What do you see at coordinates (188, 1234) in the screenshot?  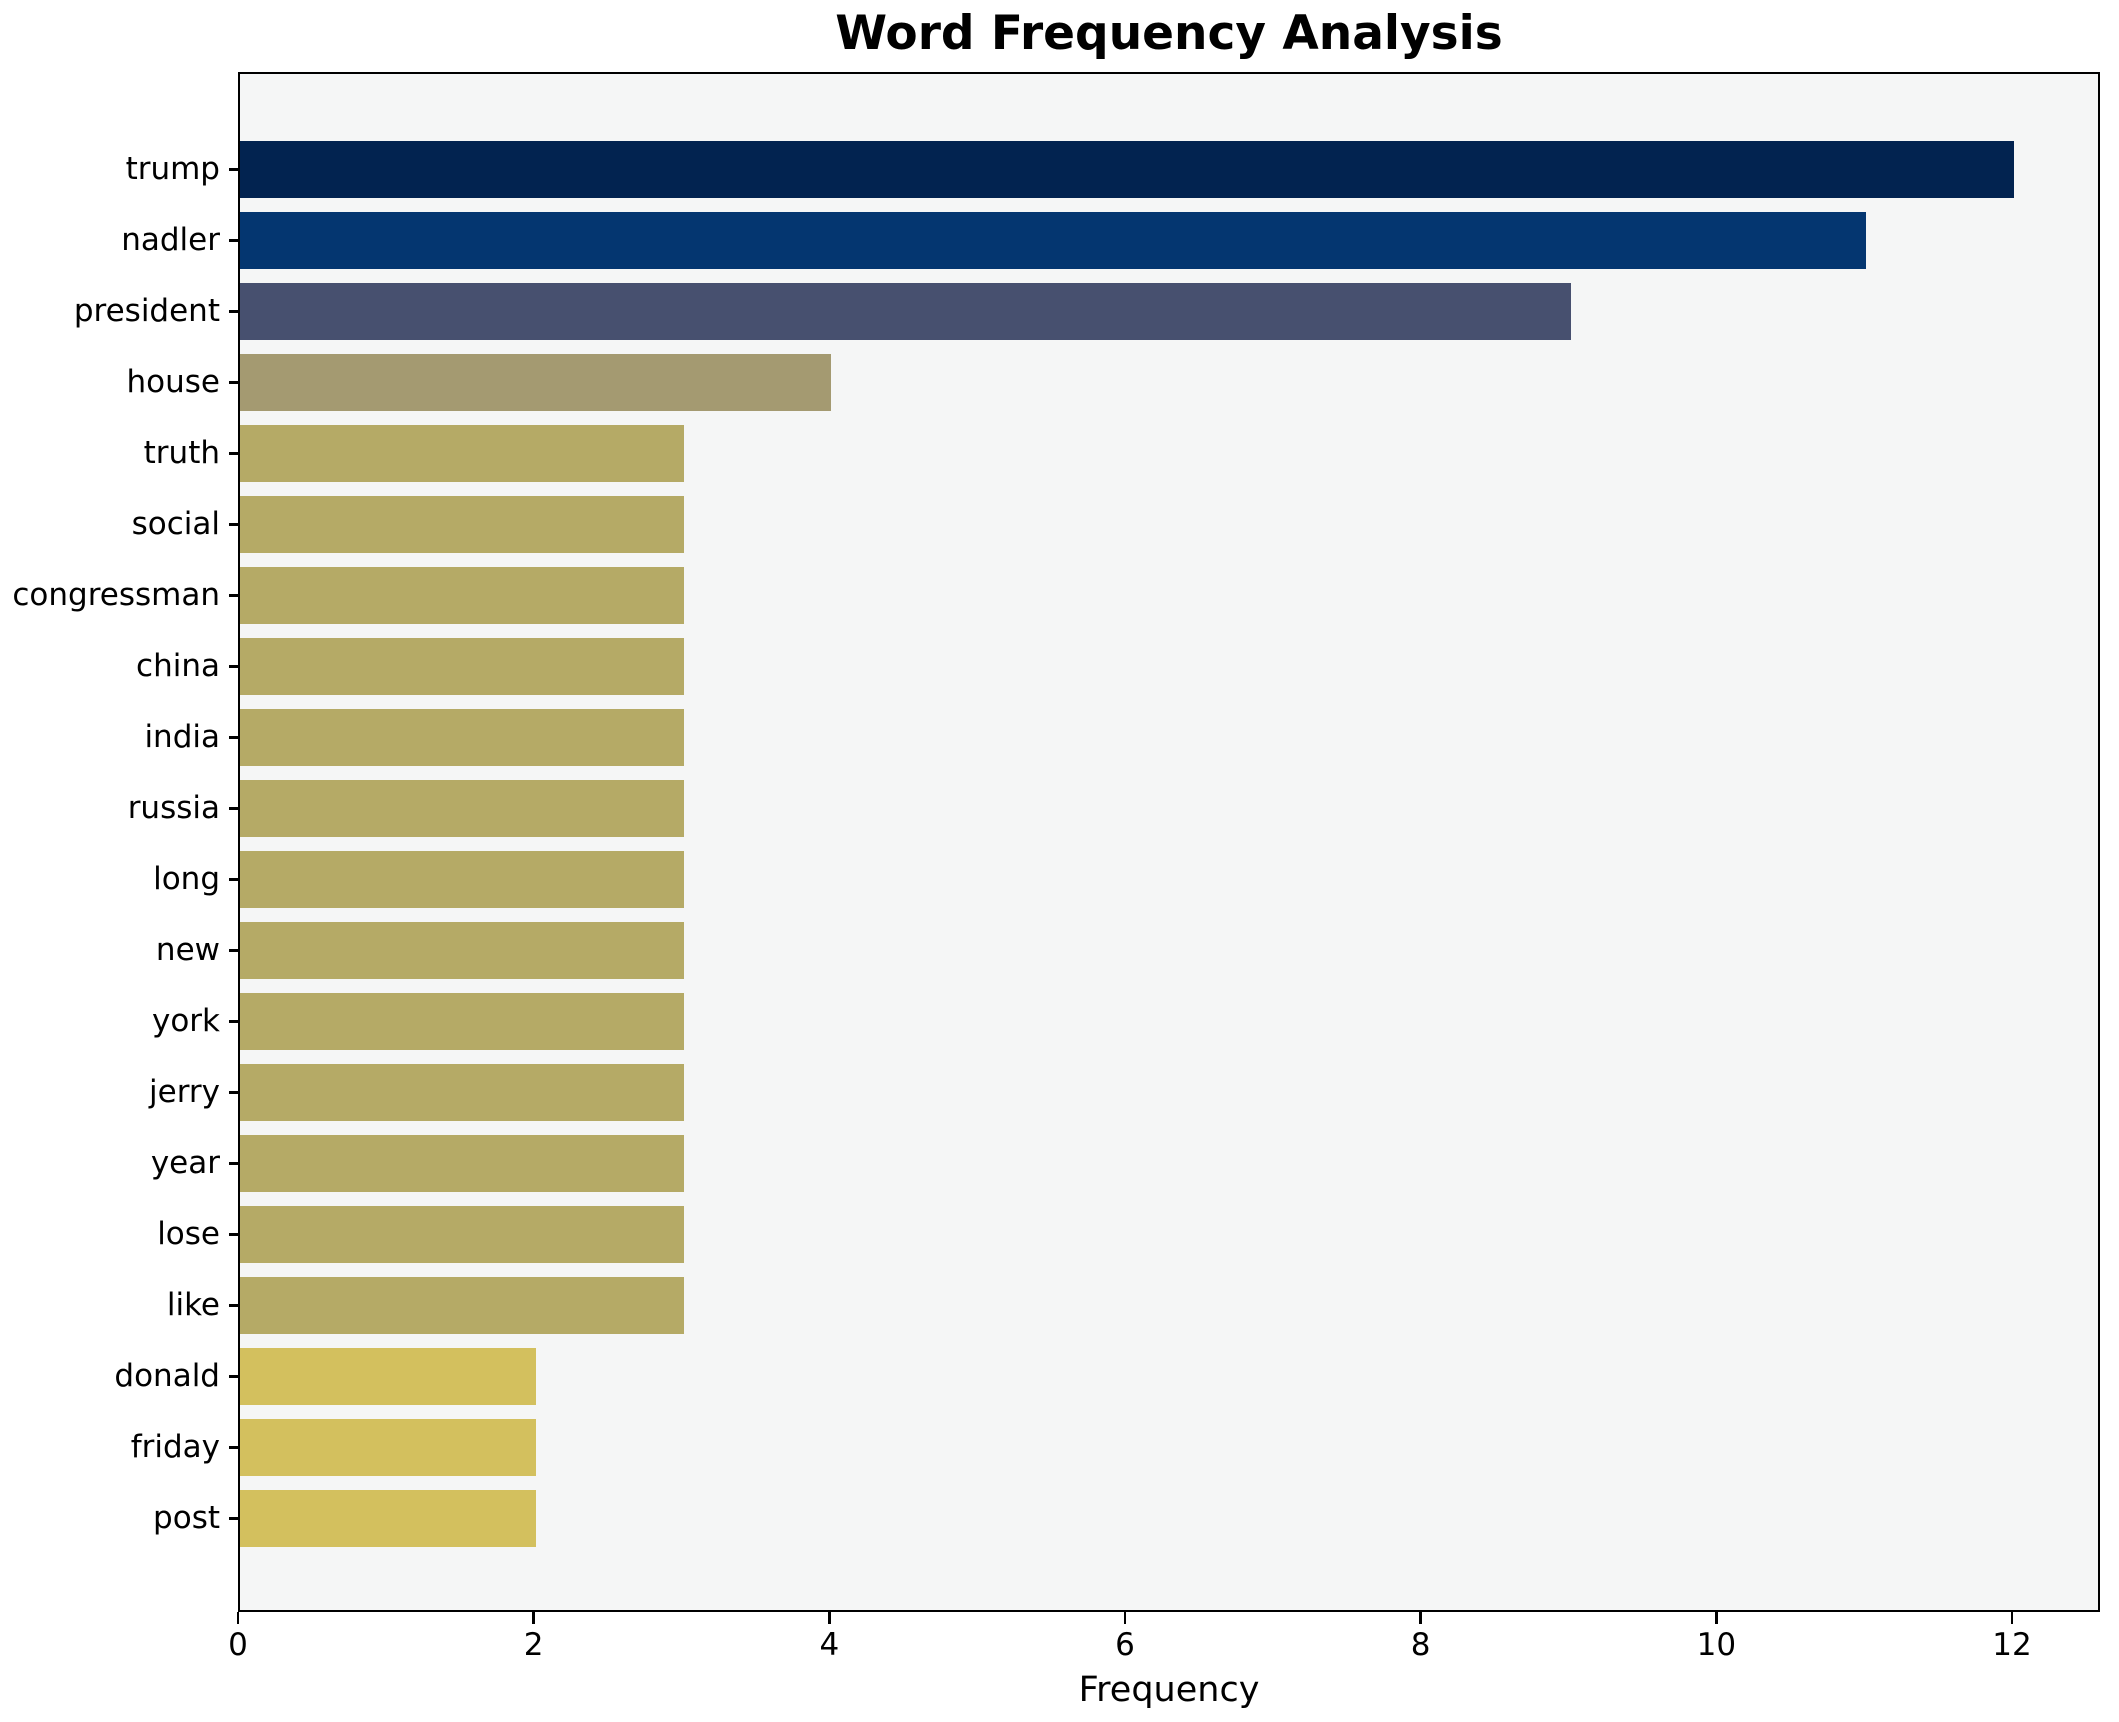 I see `y-tick-label-lose: lose` at bounding box center [188, 1234].